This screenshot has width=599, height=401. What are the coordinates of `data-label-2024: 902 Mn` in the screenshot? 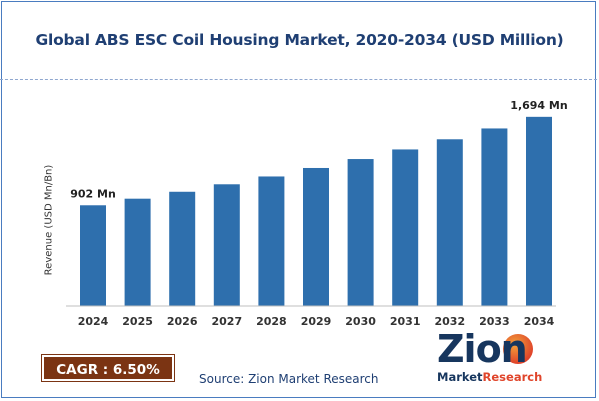 It's located at (93, 193).